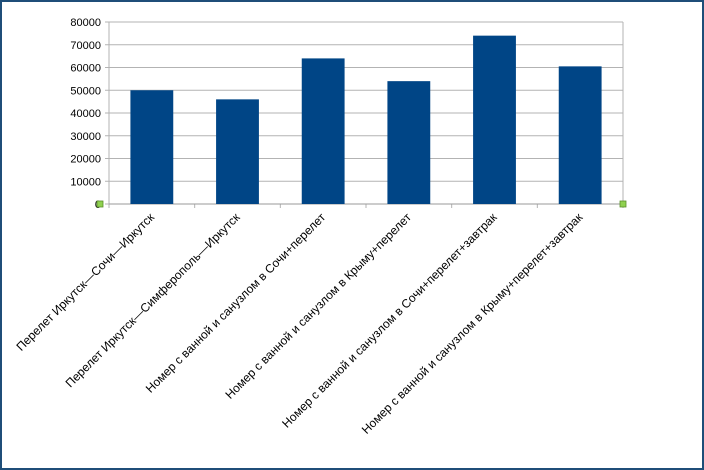 The height and width of the screenshot is (470, 704). Describe the element at coordinates (85, 160) in the screenshot. I see `y-tick-label: 20000` at that location.